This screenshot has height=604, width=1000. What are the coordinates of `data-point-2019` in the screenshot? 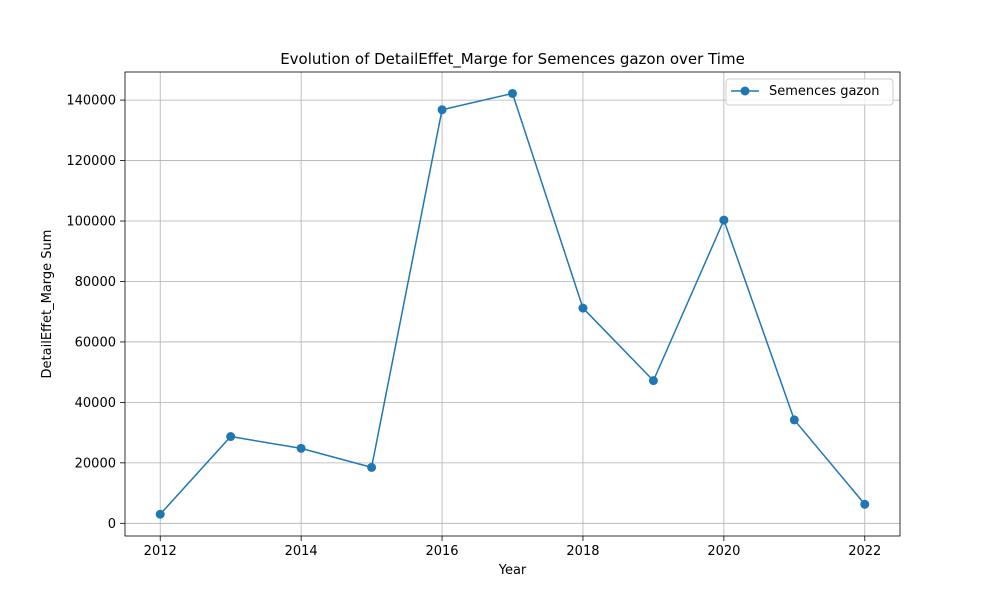 It's located at (653, 381).